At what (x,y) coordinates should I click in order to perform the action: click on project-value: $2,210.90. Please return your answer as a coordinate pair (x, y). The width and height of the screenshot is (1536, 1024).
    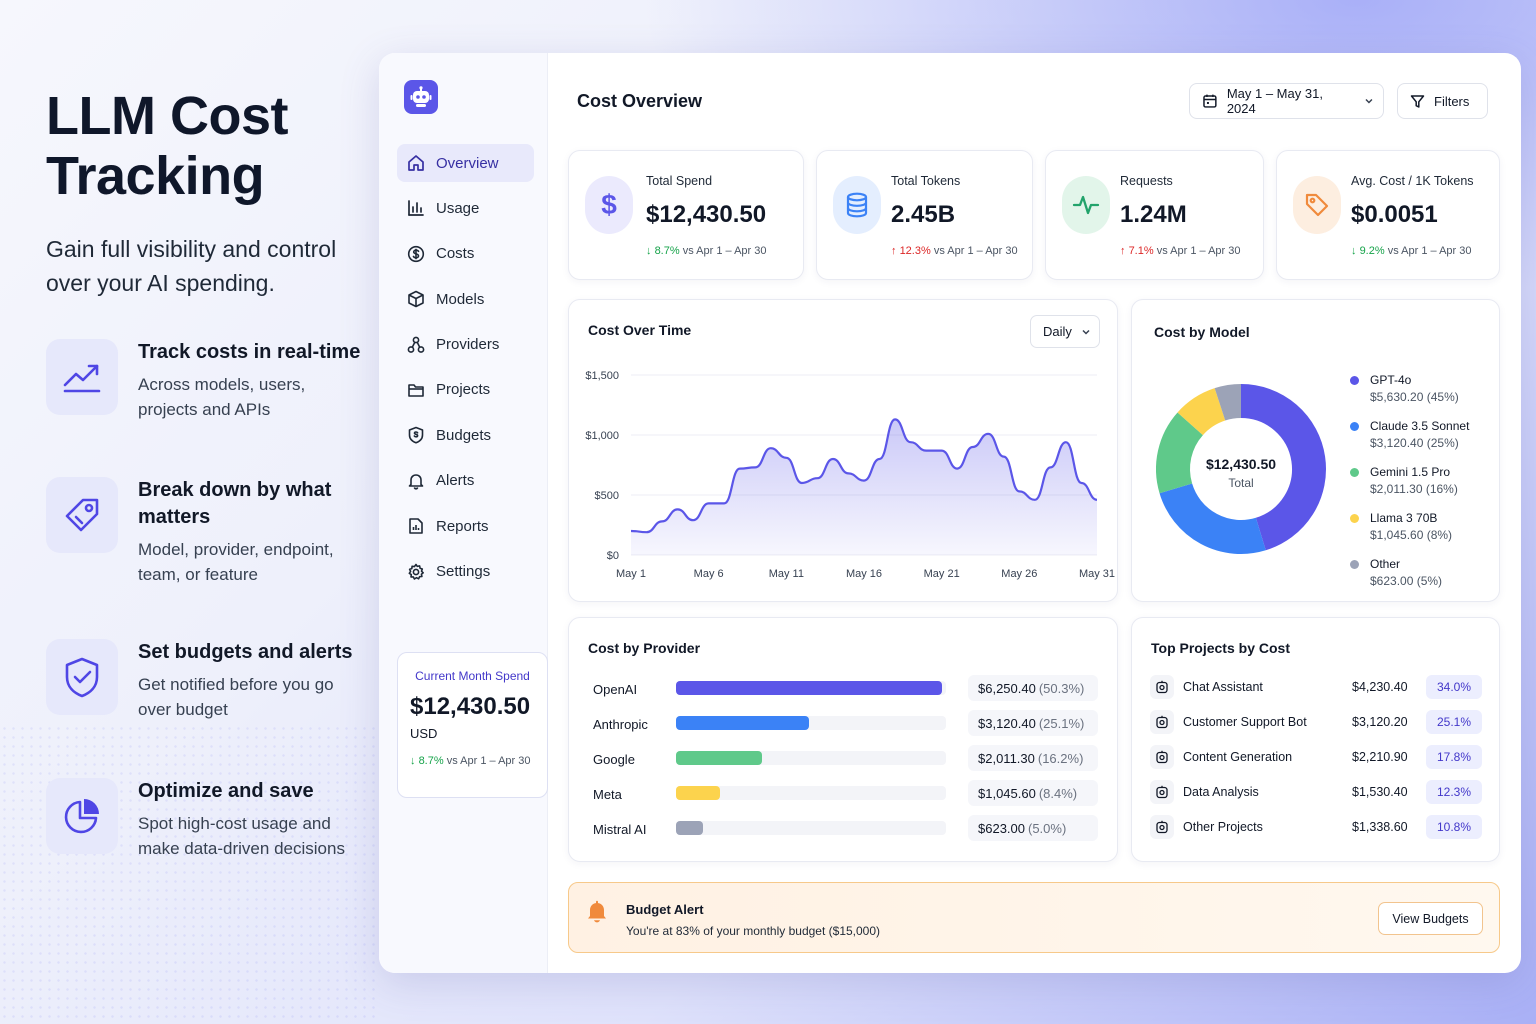
    Looking at the image, I should click on (1380, 757).